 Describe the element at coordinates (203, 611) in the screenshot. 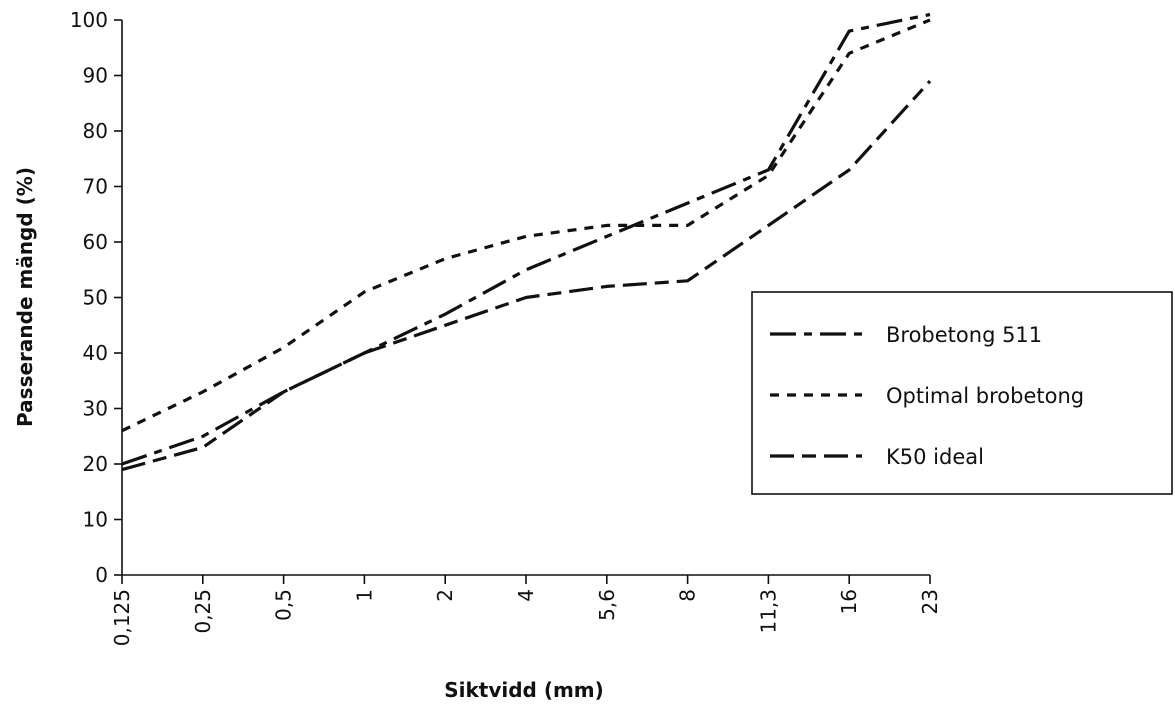

I see `x-tick-label: 0,25` at that location.